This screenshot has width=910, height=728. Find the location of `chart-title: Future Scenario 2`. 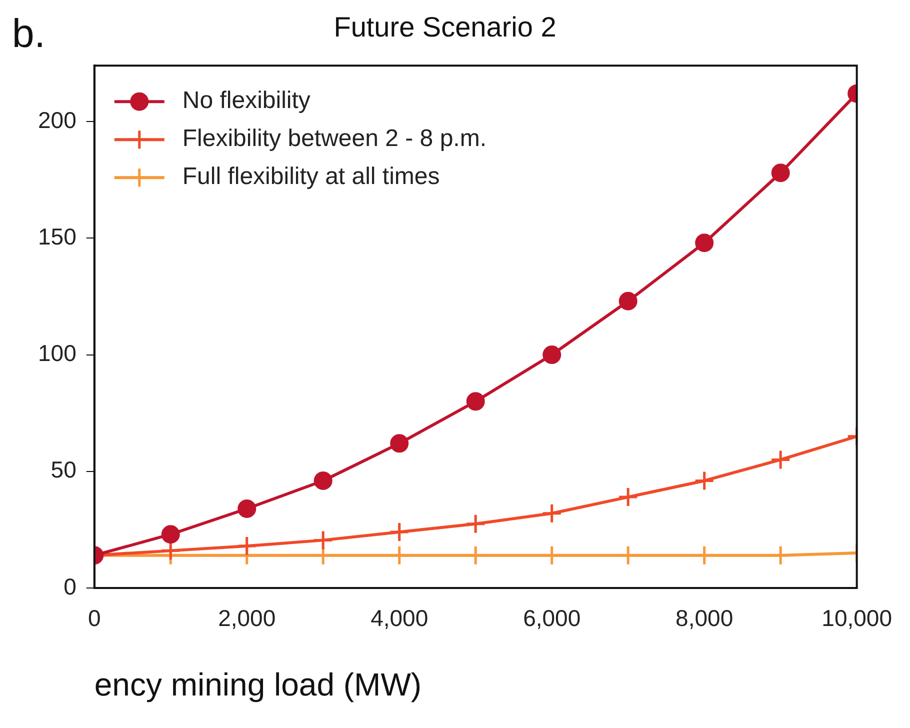

chart-title: Future Scenario 2 is located at coordinates (445, 27).